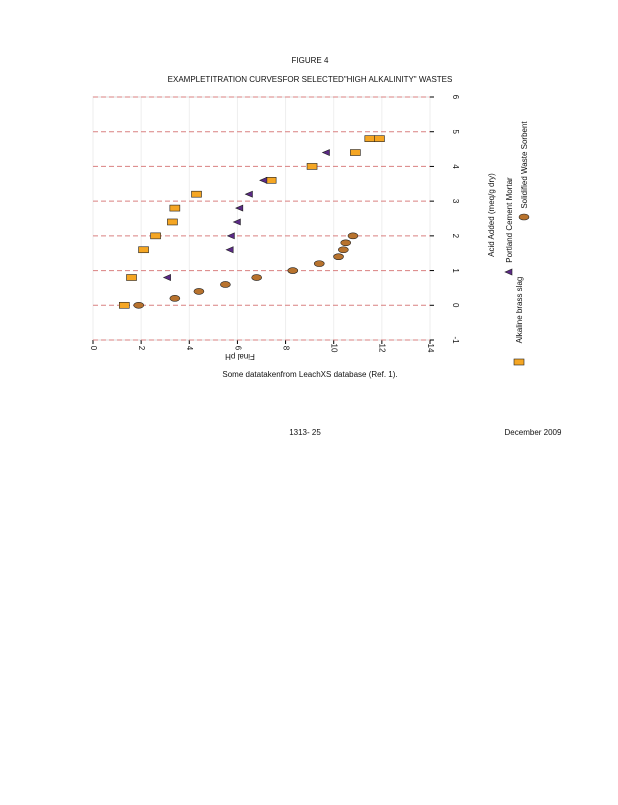 The height and width of the screenshot is (805, 618). I want to click on figure-number: FIGURE 4, so click(310, 60).